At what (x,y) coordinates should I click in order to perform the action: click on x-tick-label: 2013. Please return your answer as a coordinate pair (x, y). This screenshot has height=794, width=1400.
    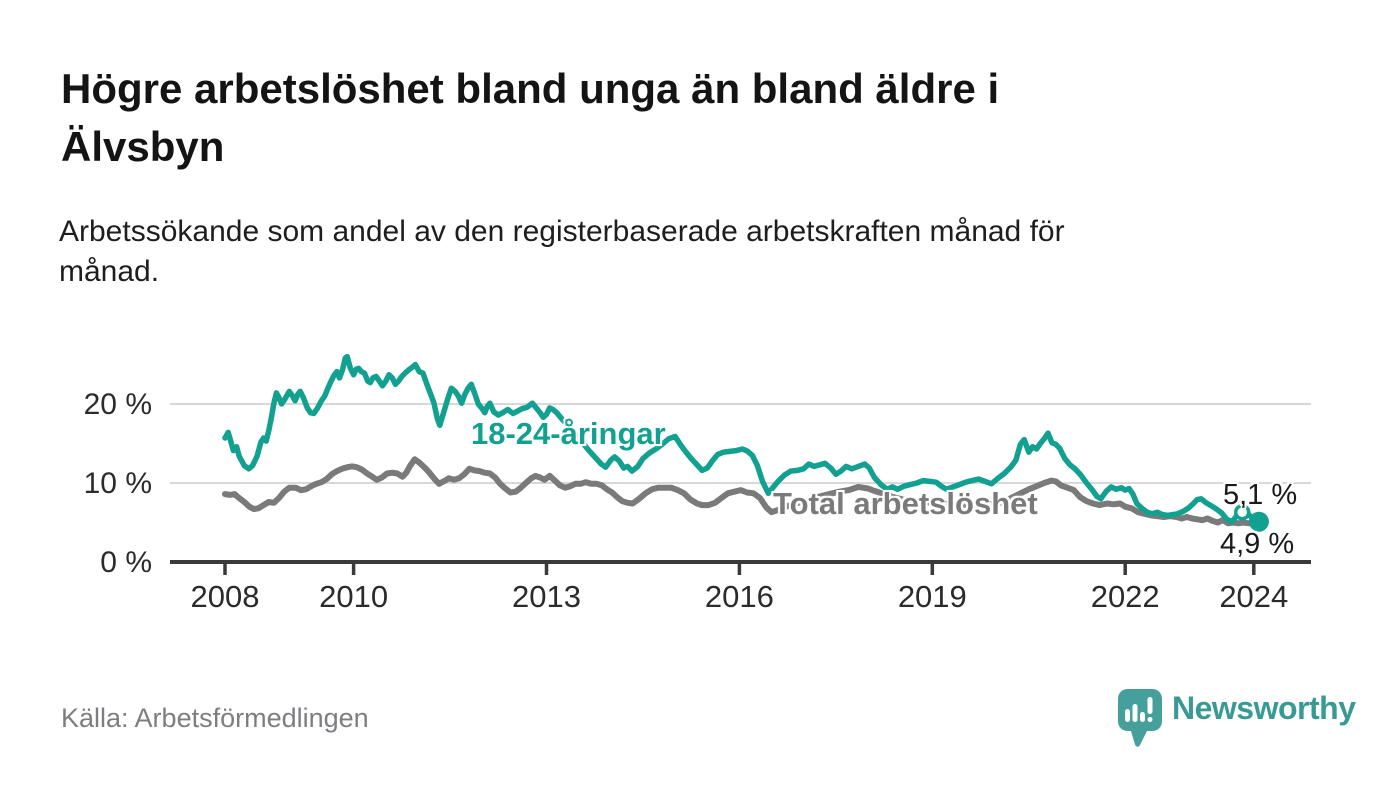
    Looking at the image, I should click on (546, 596).